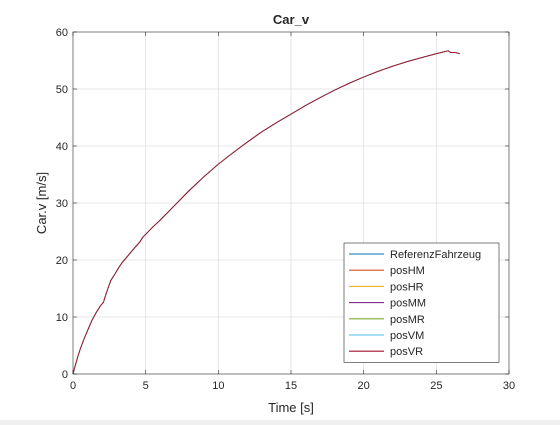 The height and width of the screenshot is (425, 560). I want to click on legend-label: posVR, so click(406, 352).